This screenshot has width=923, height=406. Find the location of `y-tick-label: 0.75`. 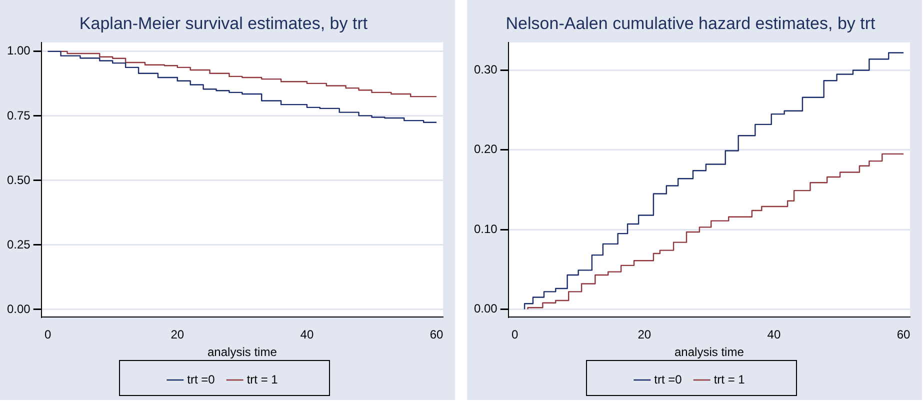

y-tick-label: 0.75 is located at coordinates (18, 115).